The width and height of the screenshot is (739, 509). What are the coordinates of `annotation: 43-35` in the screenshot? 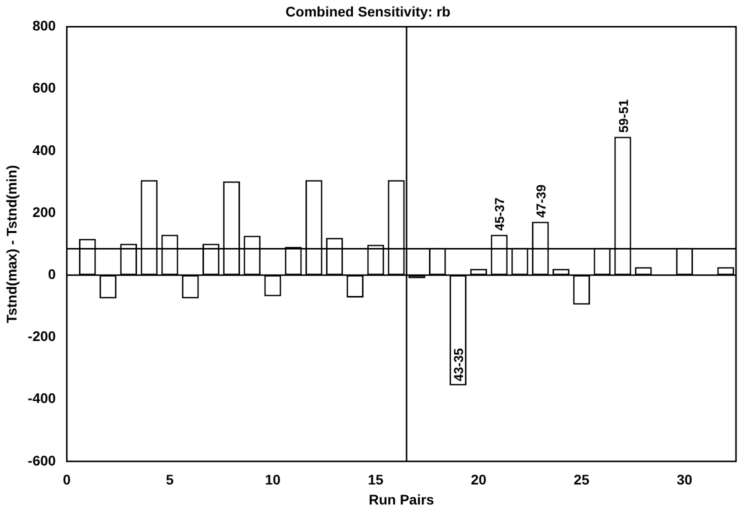 It's located at (458, 365).